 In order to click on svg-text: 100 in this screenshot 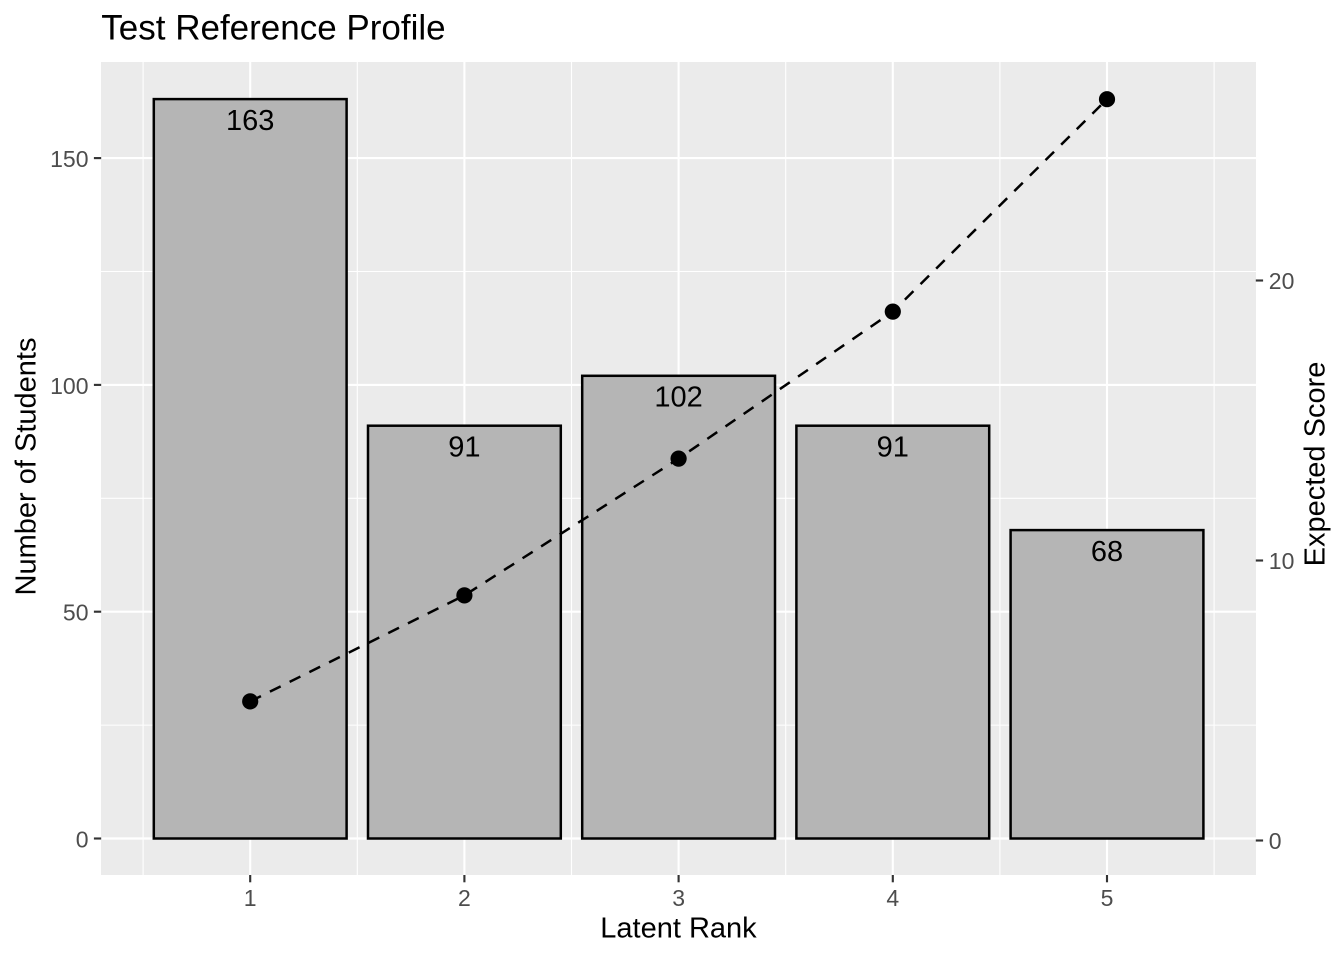, I will do `click(69, 386)`.